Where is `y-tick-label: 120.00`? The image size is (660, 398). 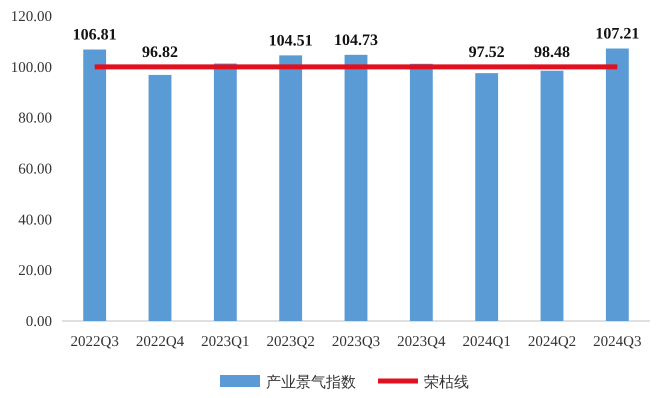 y-tick-label: 120.00 is located at coordinates (31, 17).